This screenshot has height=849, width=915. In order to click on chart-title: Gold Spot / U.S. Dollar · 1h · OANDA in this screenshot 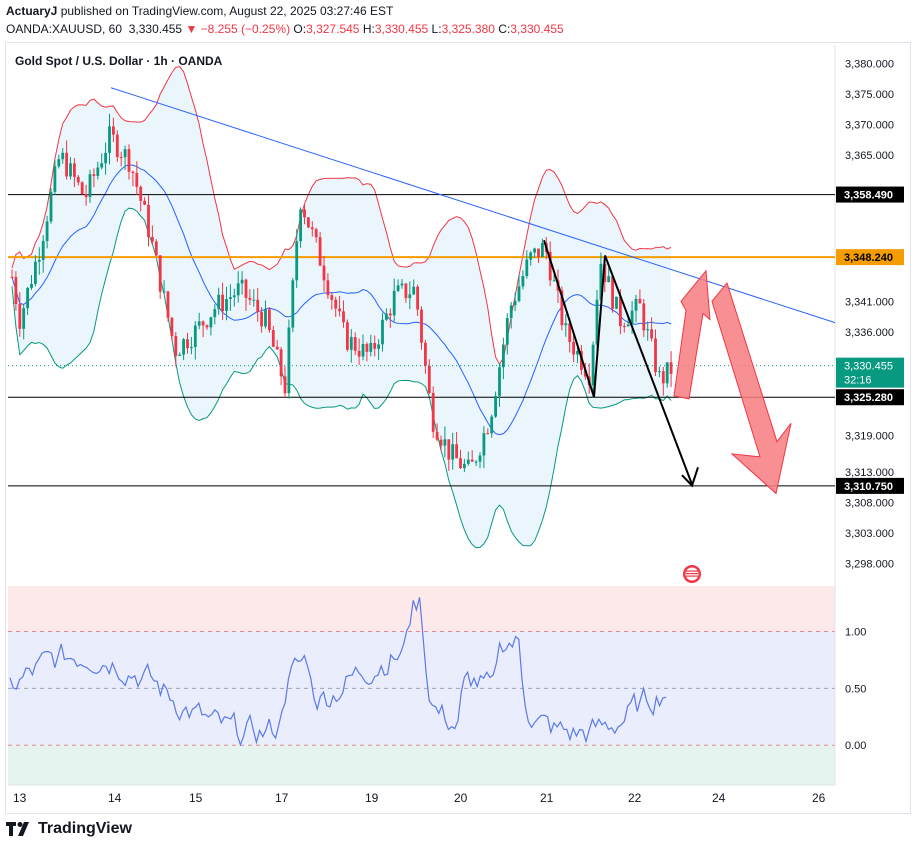, I will do `click(119, 61)`.